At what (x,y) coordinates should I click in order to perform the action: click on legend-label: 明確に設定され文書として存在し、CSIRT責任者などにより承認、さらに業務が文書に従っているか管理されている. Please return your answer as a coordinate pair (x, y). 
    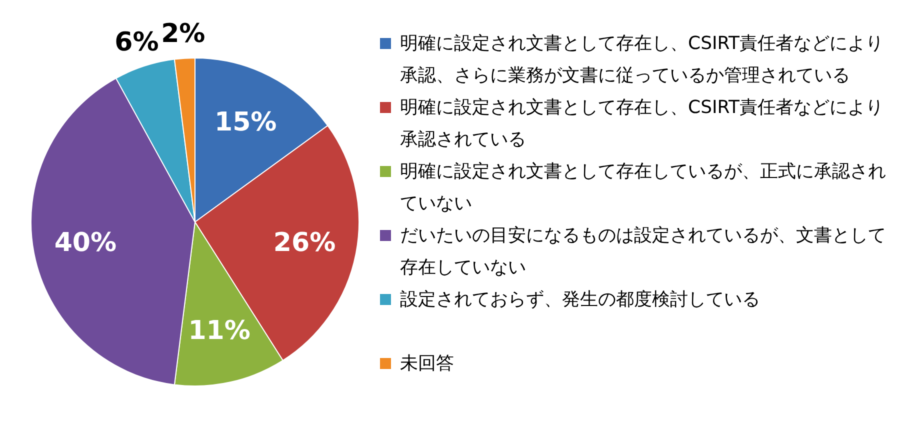
    Looking at the image, I should click on (642, 59).